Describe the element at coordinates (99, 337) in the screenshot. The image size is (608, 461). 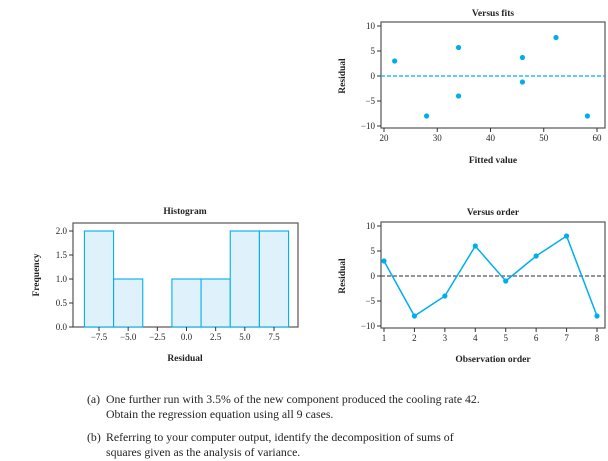
I see `histogram-xtick-label: −7.5` at that location.